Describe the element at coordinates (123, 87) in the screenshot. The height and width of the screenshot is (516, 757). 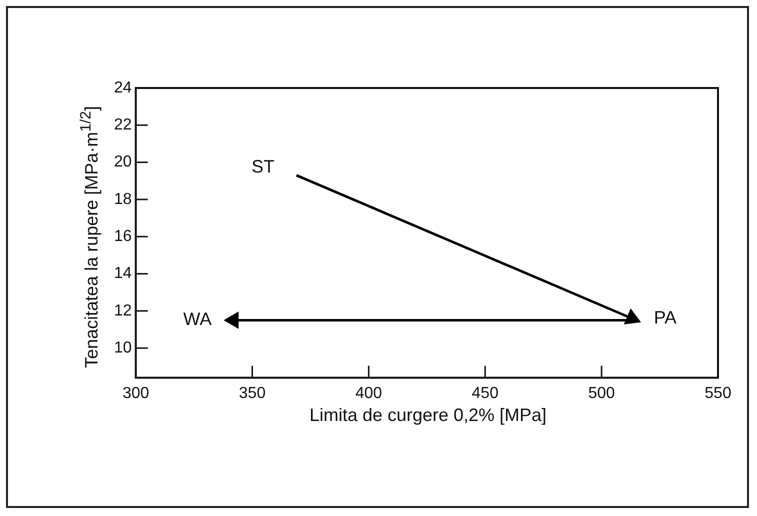
I see `y-tick-label: 24` at that location.